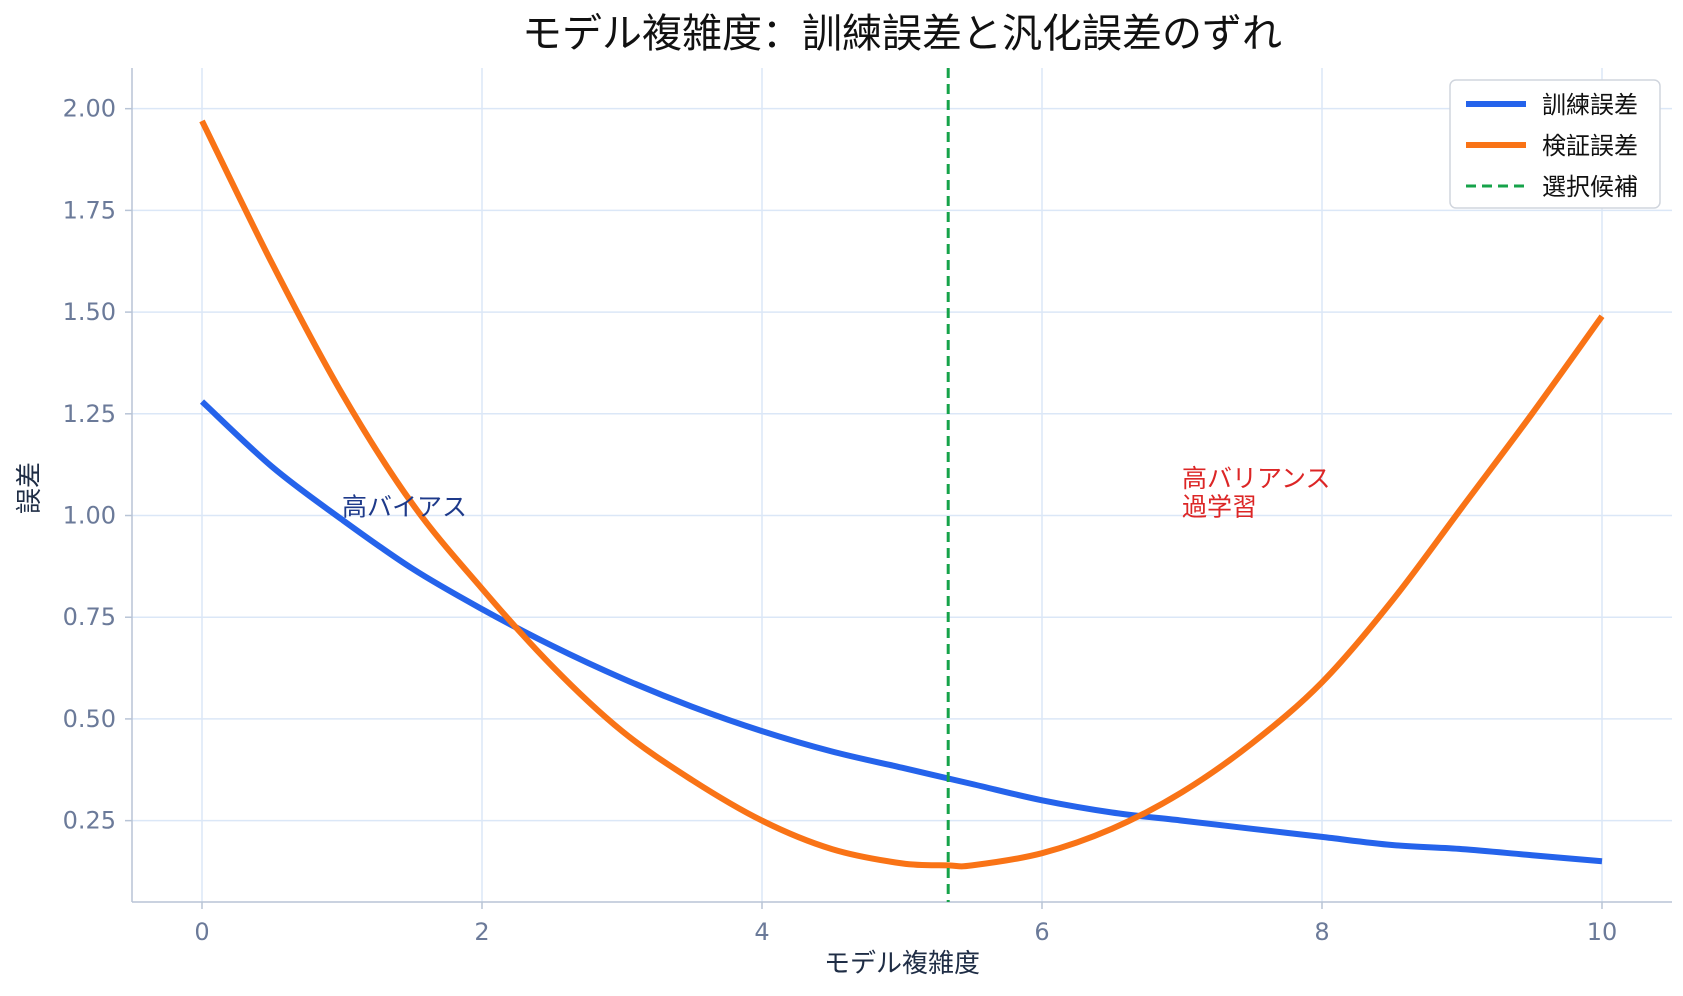 The width and height of the screenshot is (1683, 996). Describe the element at coordinates (89, 312) in the screenshot. I see `y-tick-label: 1.50` at that location.